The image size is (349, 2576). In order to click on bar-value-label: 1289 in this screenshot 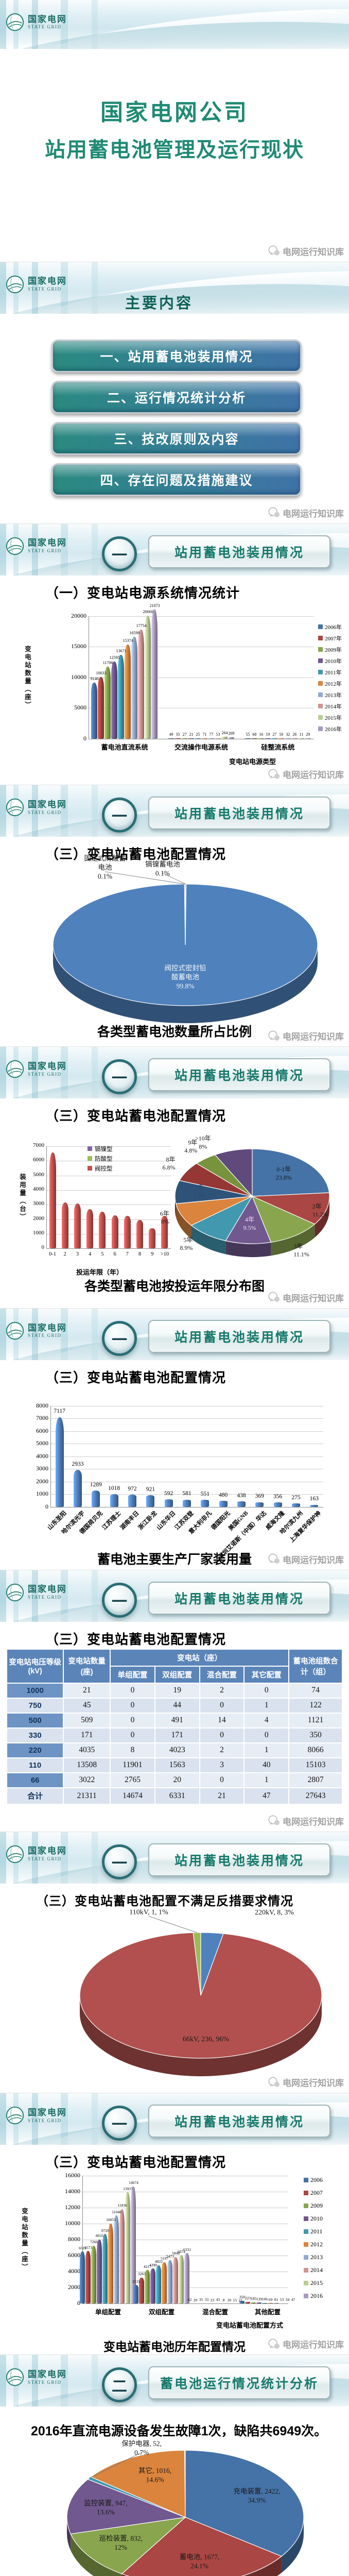, I will do `click(96, 1484)`.